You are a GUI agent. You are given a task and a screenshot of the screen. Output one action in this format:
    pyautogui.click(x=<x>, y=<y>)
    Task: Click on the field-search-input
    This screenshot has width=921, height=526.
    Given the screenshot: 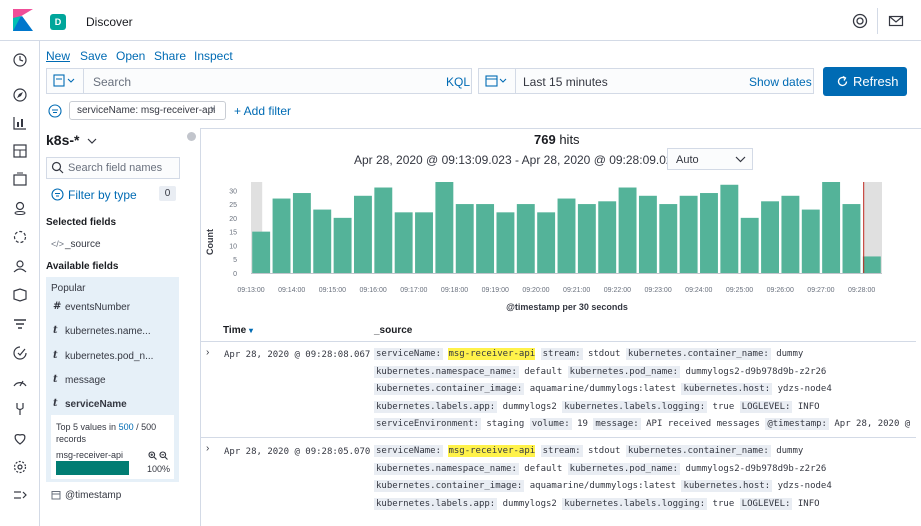 What is the action you would take?
    pyautogui.click(x=113, y=168)
    